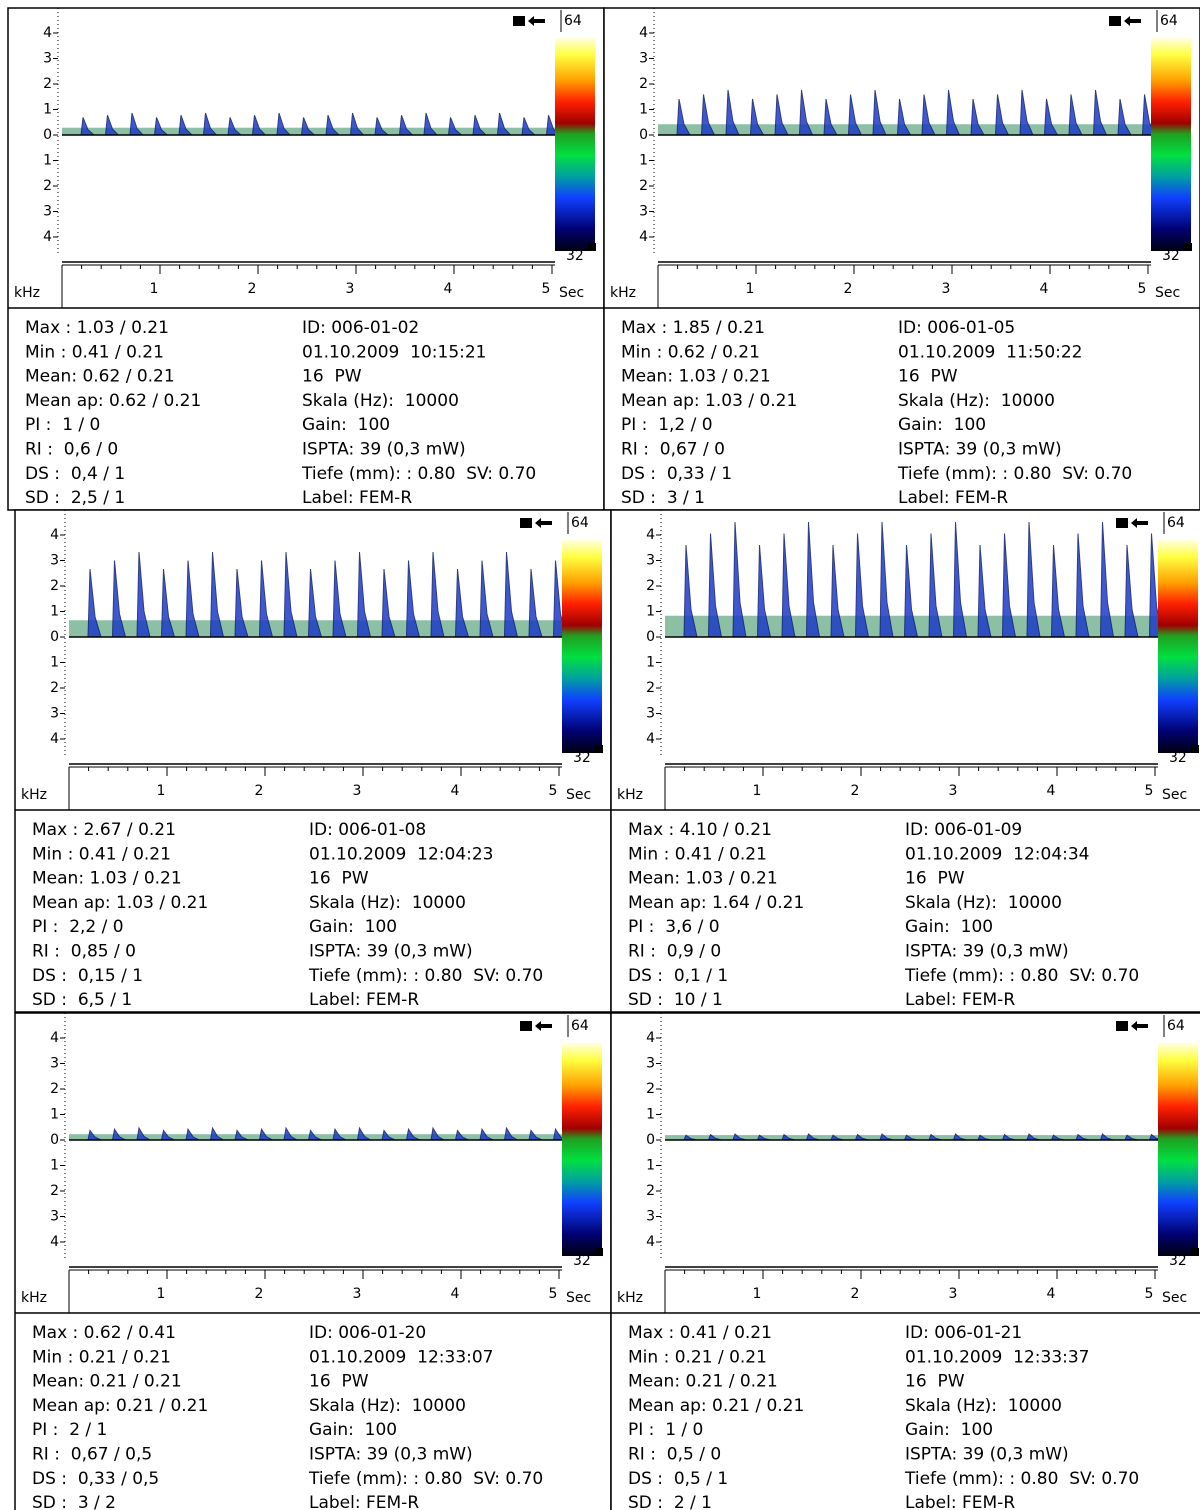  What do you see at coordinates (526, 523) in the screenshot?
I see `direction-icon` at bounding box center [526, 523].